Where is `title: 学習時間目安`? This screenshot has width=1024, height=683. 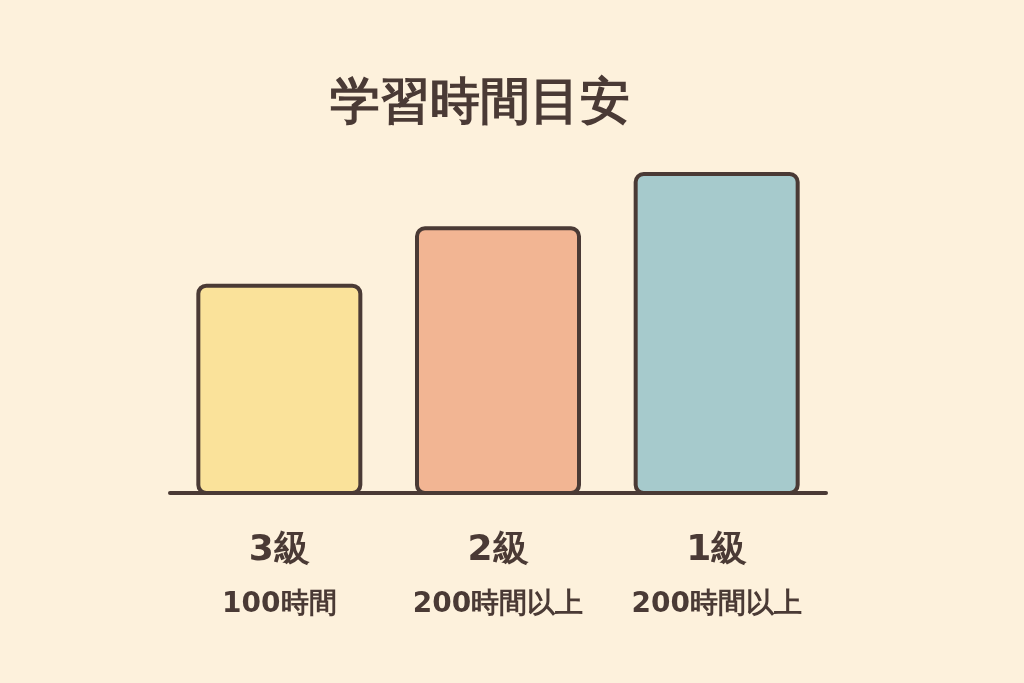
title: 学習時間目安 is located at coordinates (480, 101).